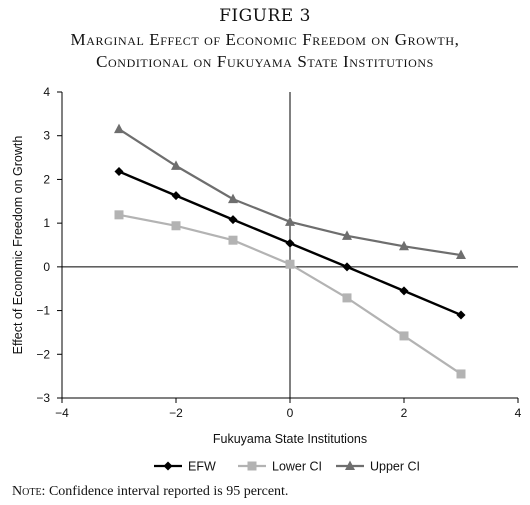 This screenshot has height=505, width=530. What do you see at coordinates (29, 491) in the screenshot?
I see `note-lead: Note:` at bounding box center [29, 491].